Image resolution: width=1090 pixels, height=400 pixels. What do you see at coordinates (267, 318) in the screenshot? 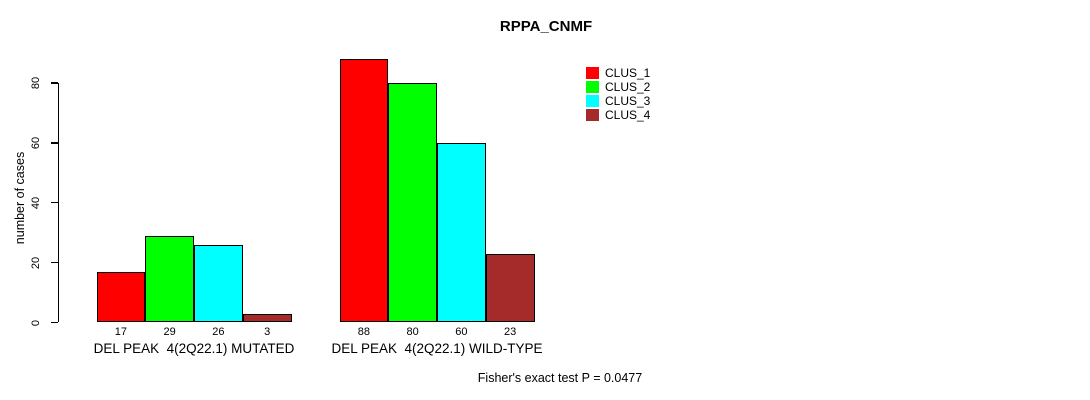
I see `bar-CLUS_4-group1` at bounding box center [267, 318].